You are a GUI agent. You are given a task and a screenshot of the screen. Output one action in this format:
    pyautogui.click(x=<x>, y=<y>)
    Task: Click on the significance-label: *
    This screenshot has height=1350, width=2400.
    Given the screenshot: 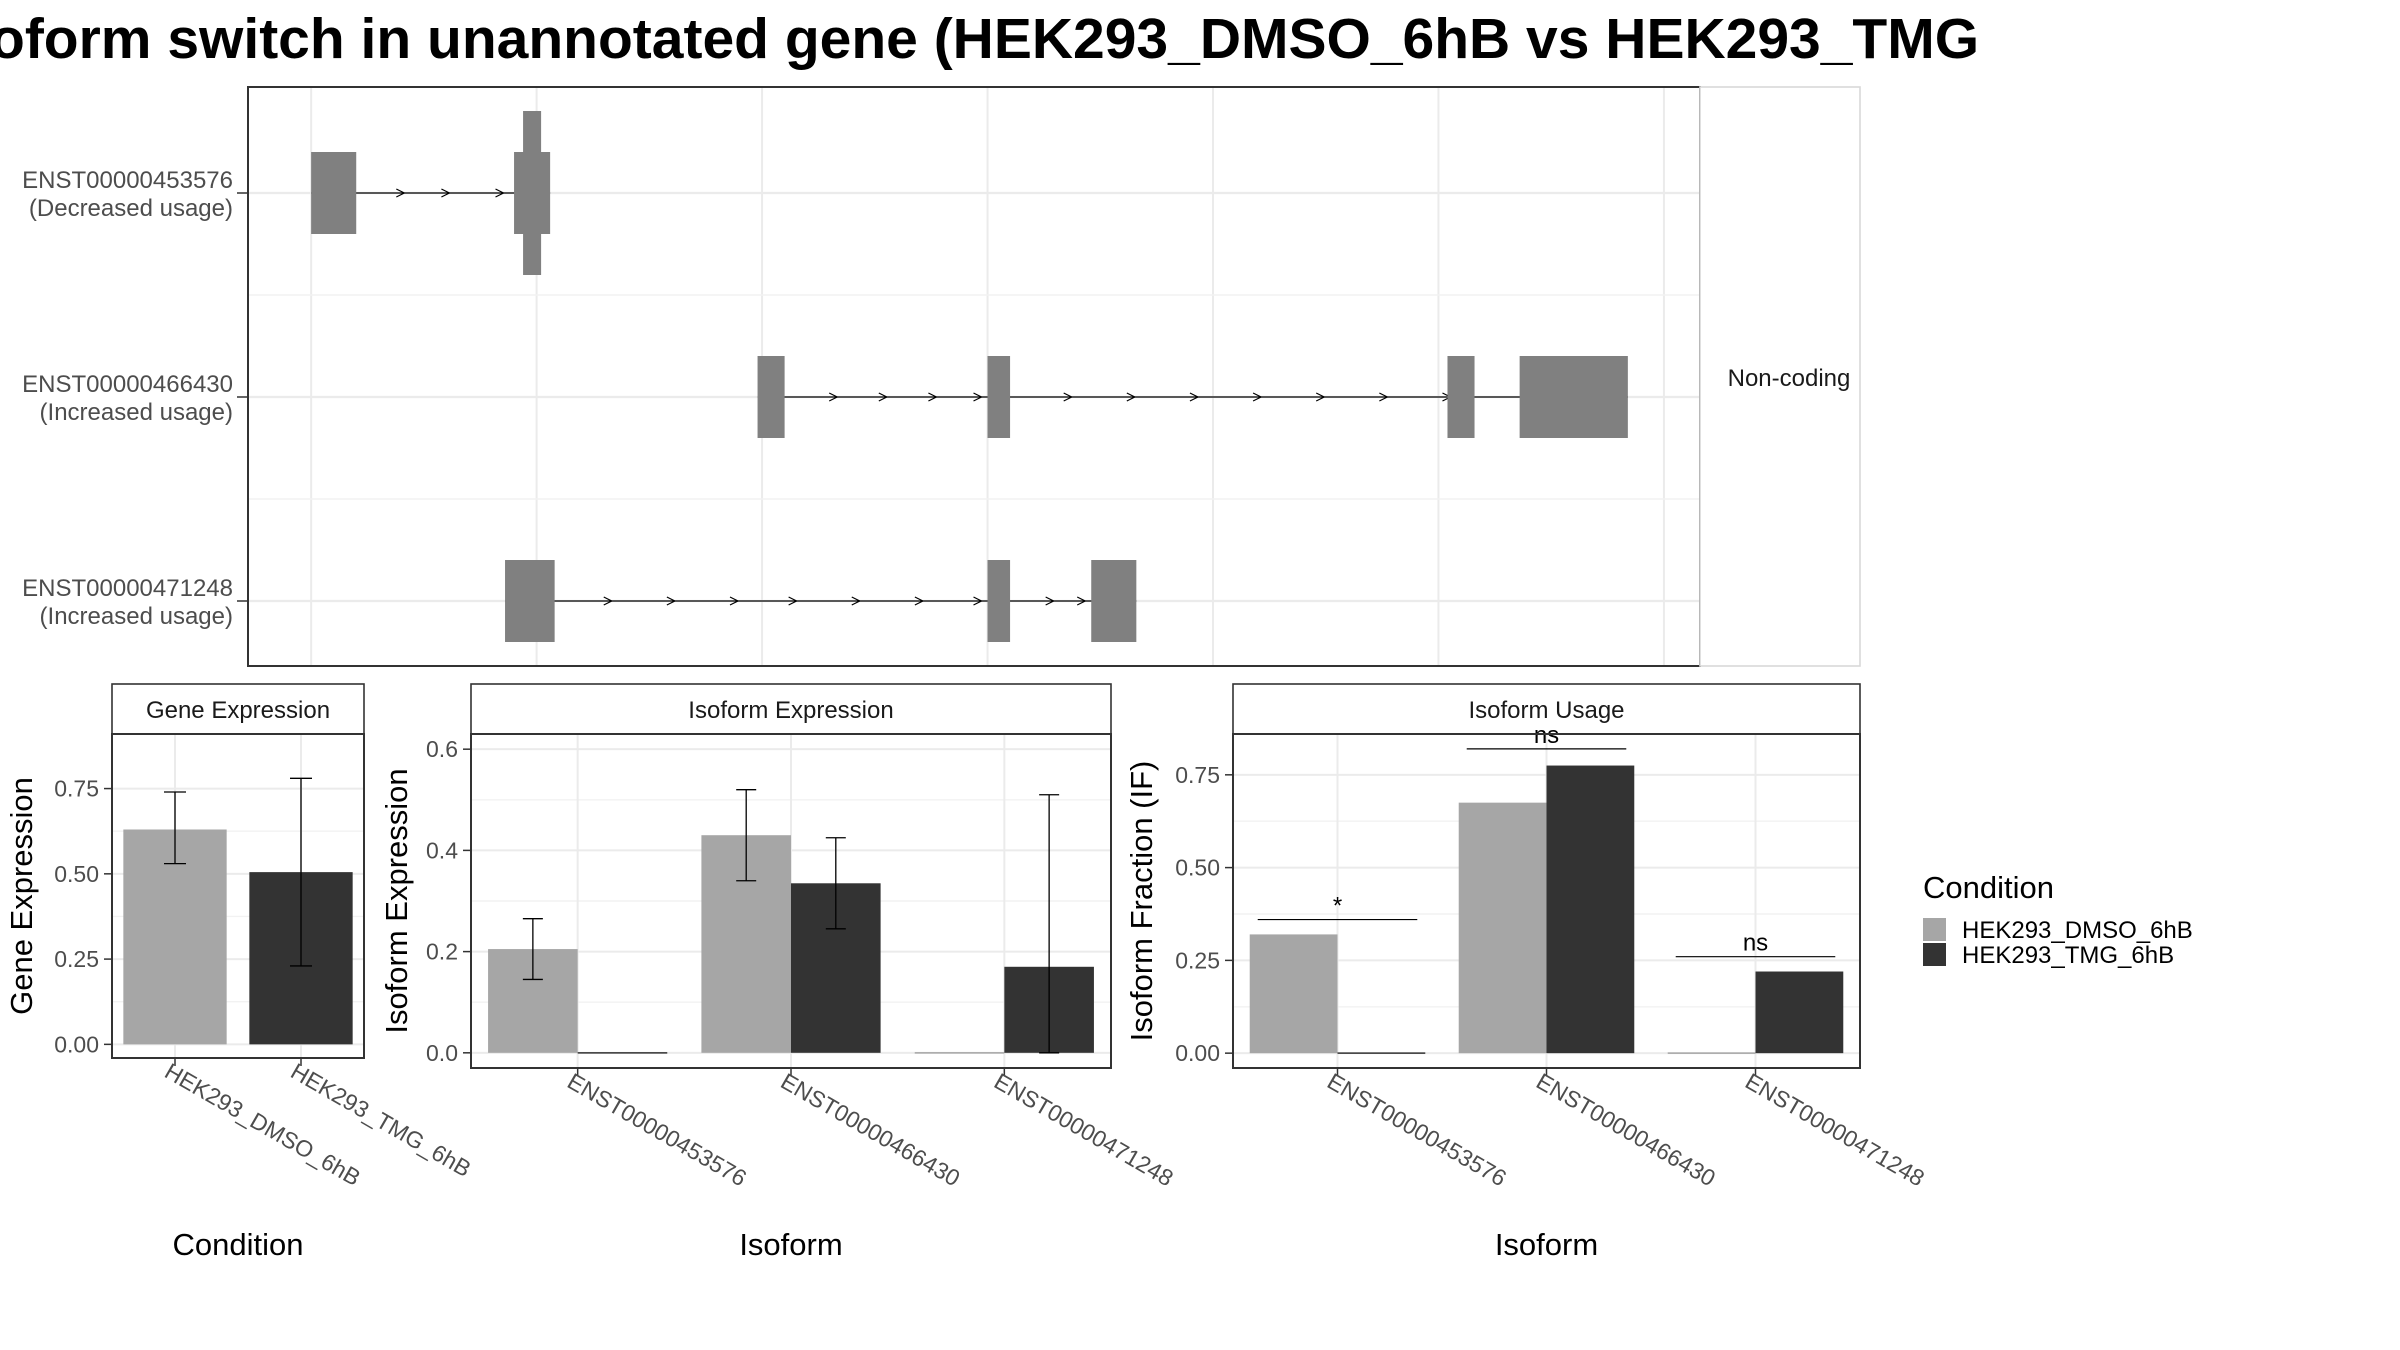 What is the action you would take?
    pyautogui.click(x=1337, y=906)
    